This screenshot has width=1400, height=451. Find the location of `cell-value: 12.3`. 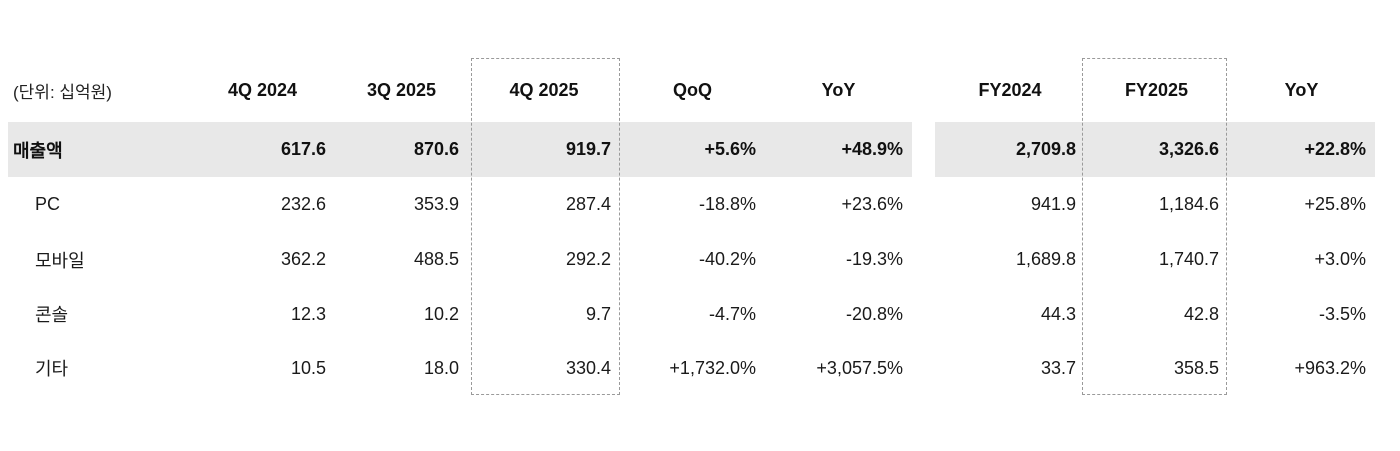

cell-value: 12.3 is located at coordinates (308, 313).